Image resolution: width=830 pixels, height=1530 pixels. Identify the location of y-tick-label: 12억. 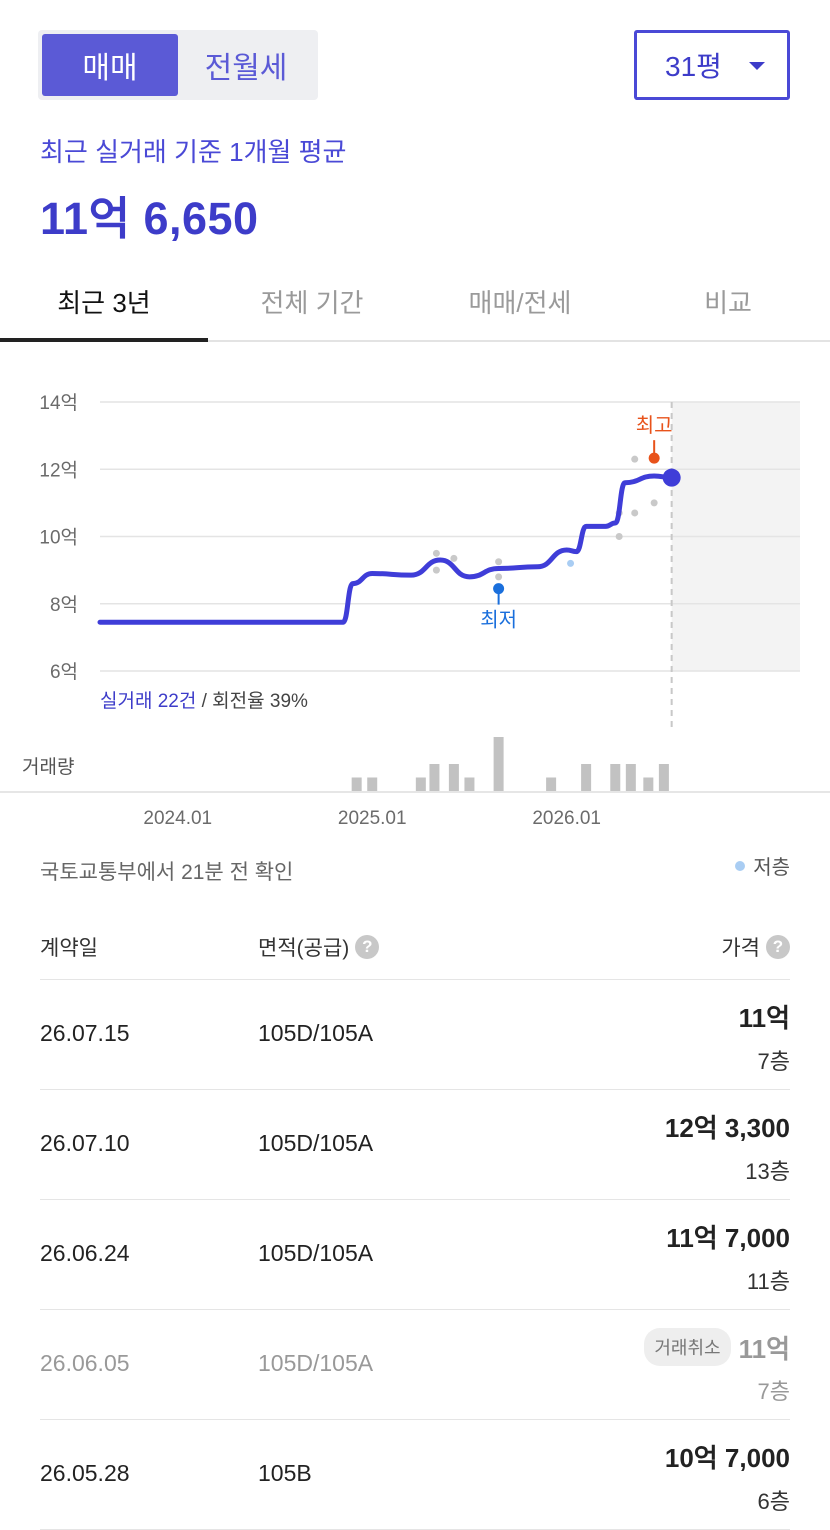
(58, 470).